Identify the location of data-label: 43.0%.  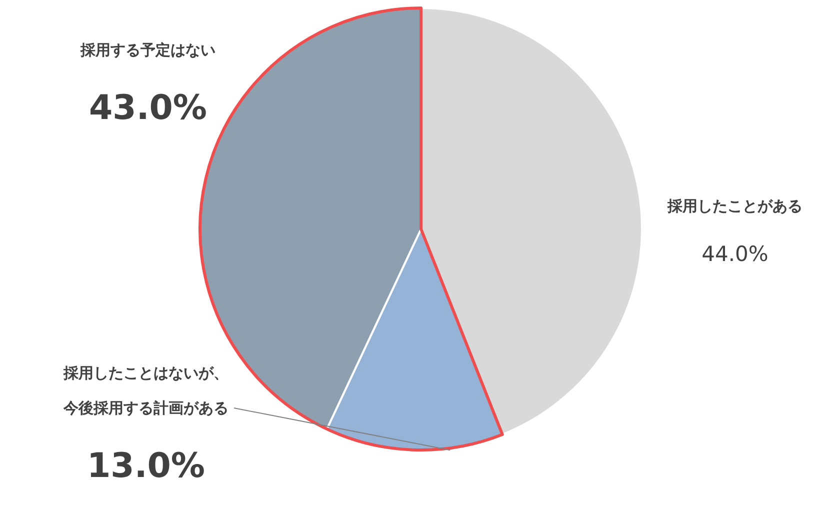
(148, 108).